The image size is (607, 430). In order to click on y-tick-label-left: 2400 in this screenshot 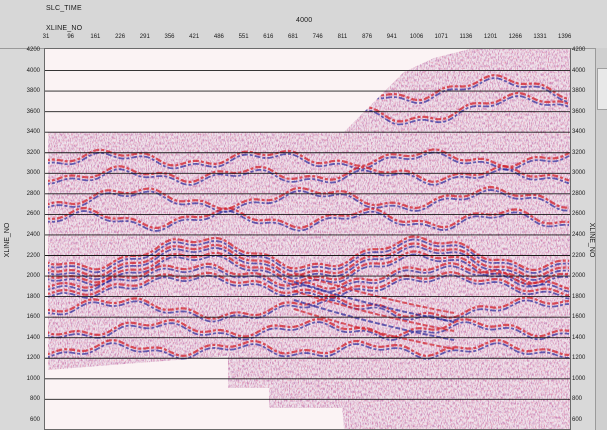, I will do `click(33, 234)`.